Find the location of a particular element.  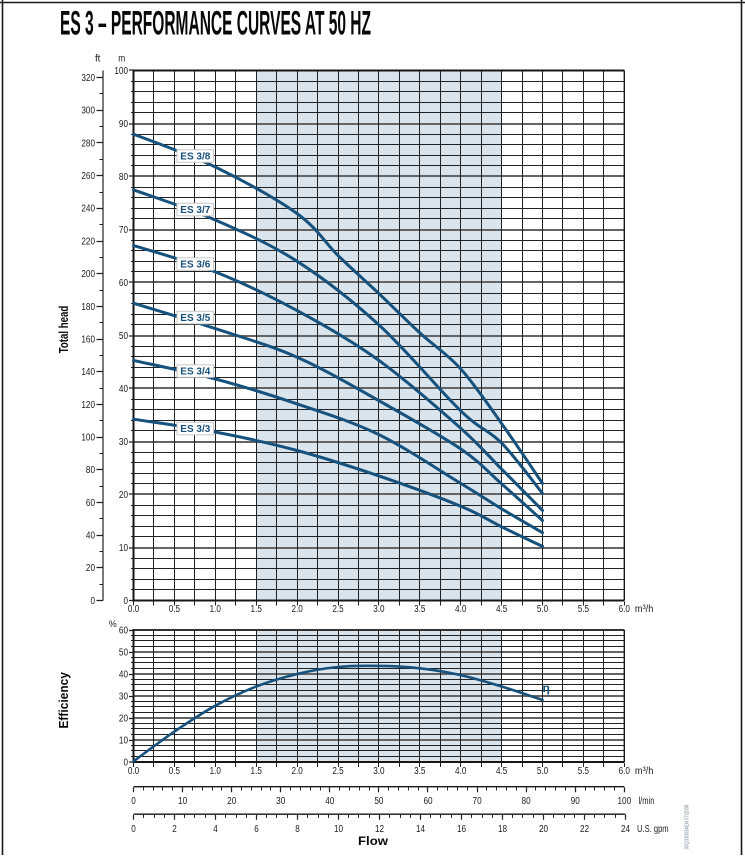

svg-text: ES 3/3 is located at coordinates (195, 429).